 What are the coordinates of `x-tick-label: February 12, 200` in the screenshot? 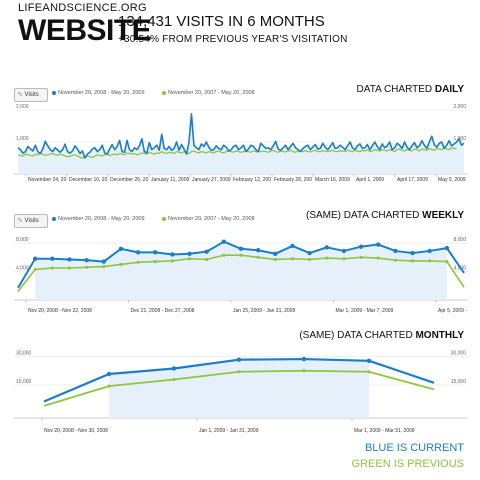 It's located at (252, 180).